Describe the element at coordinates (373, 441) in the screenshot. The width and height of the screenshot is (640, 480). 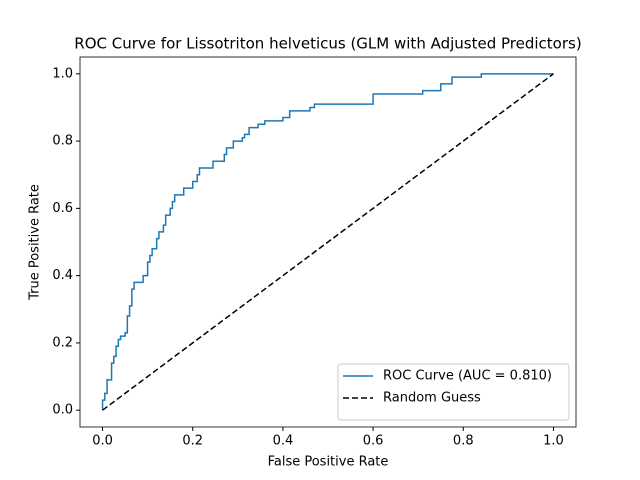
I see `x-tick-label: 0.6` at that location.